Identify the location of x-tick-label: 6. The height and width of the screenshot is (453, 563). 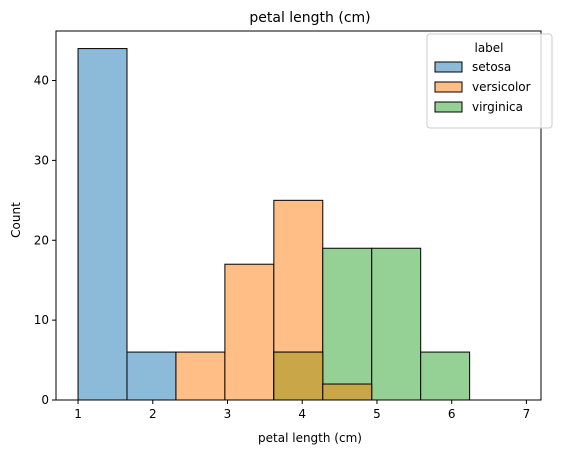
(452, 414).